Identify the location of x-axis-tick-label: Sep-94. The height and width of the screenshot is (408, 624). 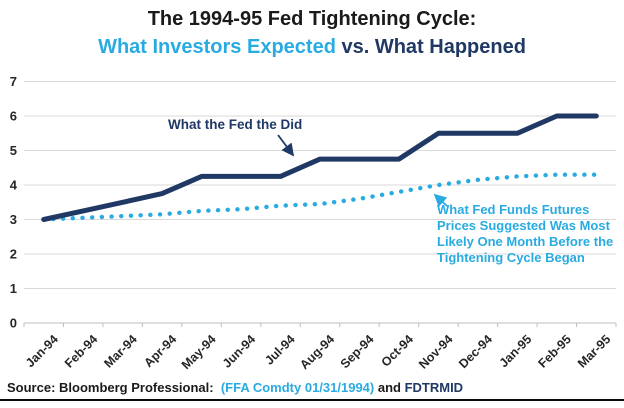
(357, 351).